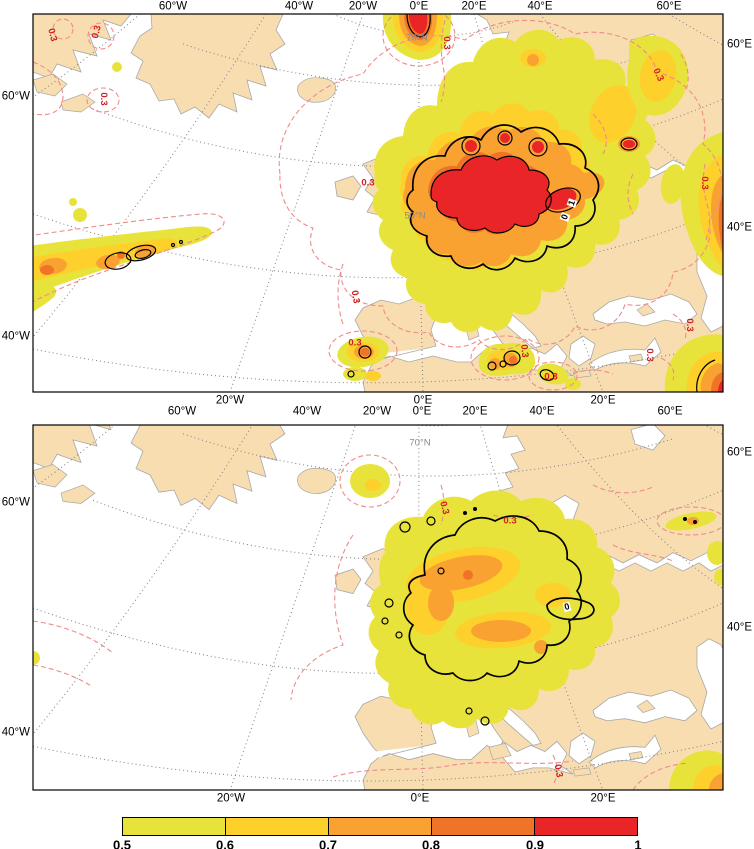 The width and height of the screenshot is (754, 849). What do you see at coordinates (535, 843) in the screenshot?
I see `colorbar-tick: 0.9` at bounding box center [535, 843].